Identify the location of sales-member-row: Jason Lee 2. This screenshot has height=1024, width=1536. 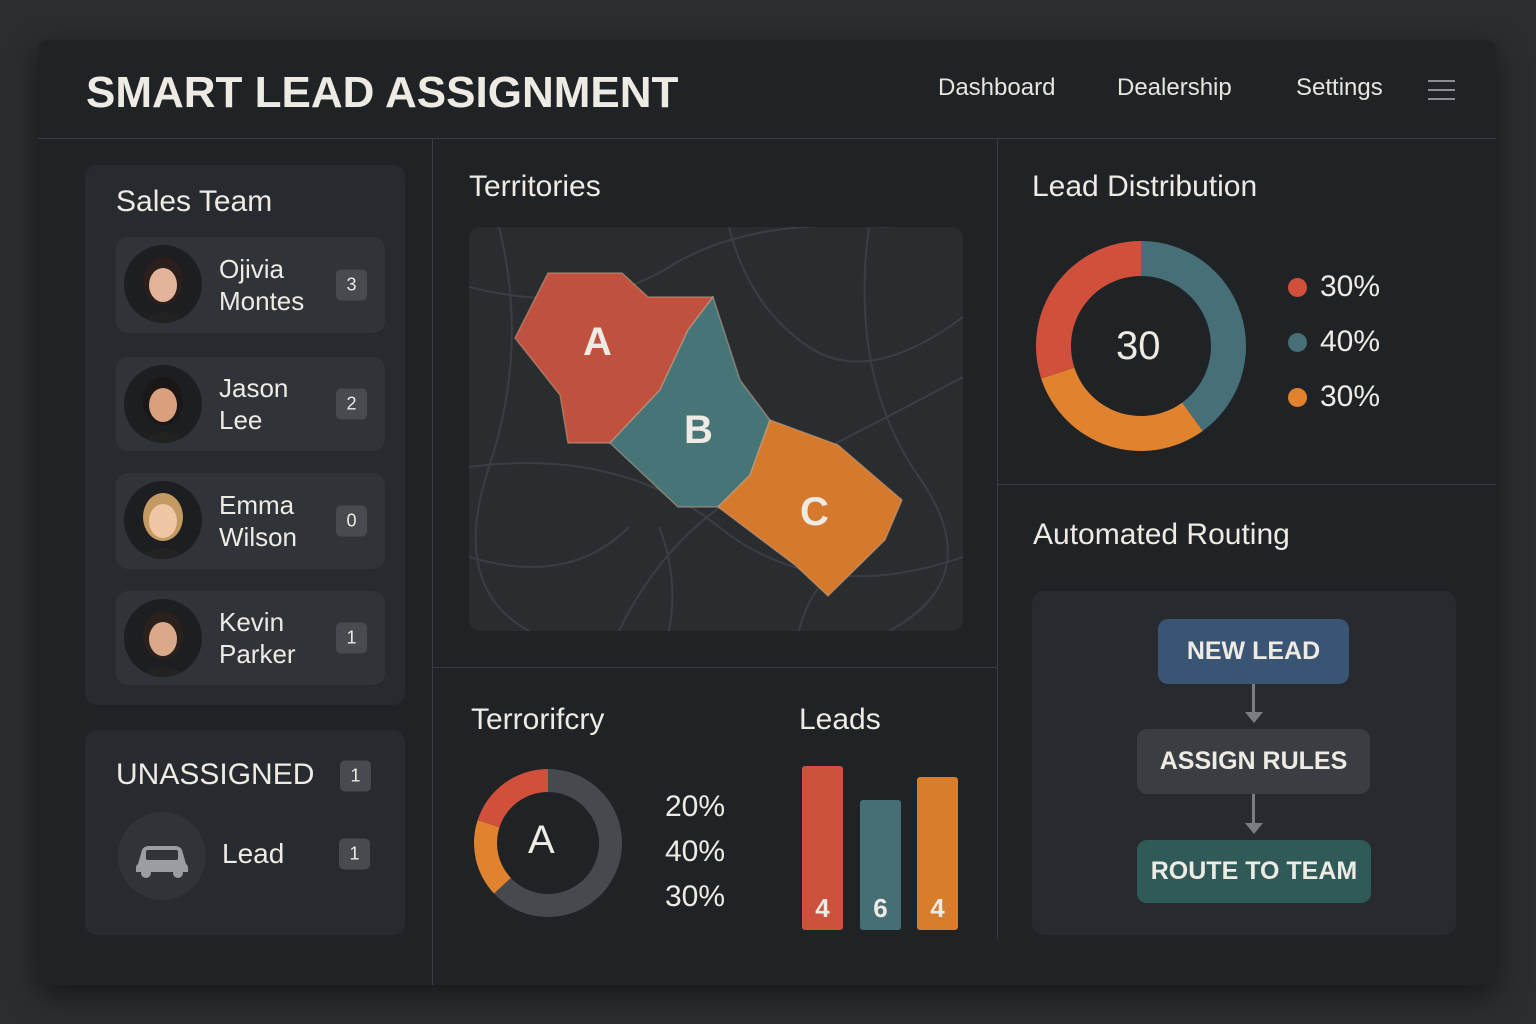
(250, 404).